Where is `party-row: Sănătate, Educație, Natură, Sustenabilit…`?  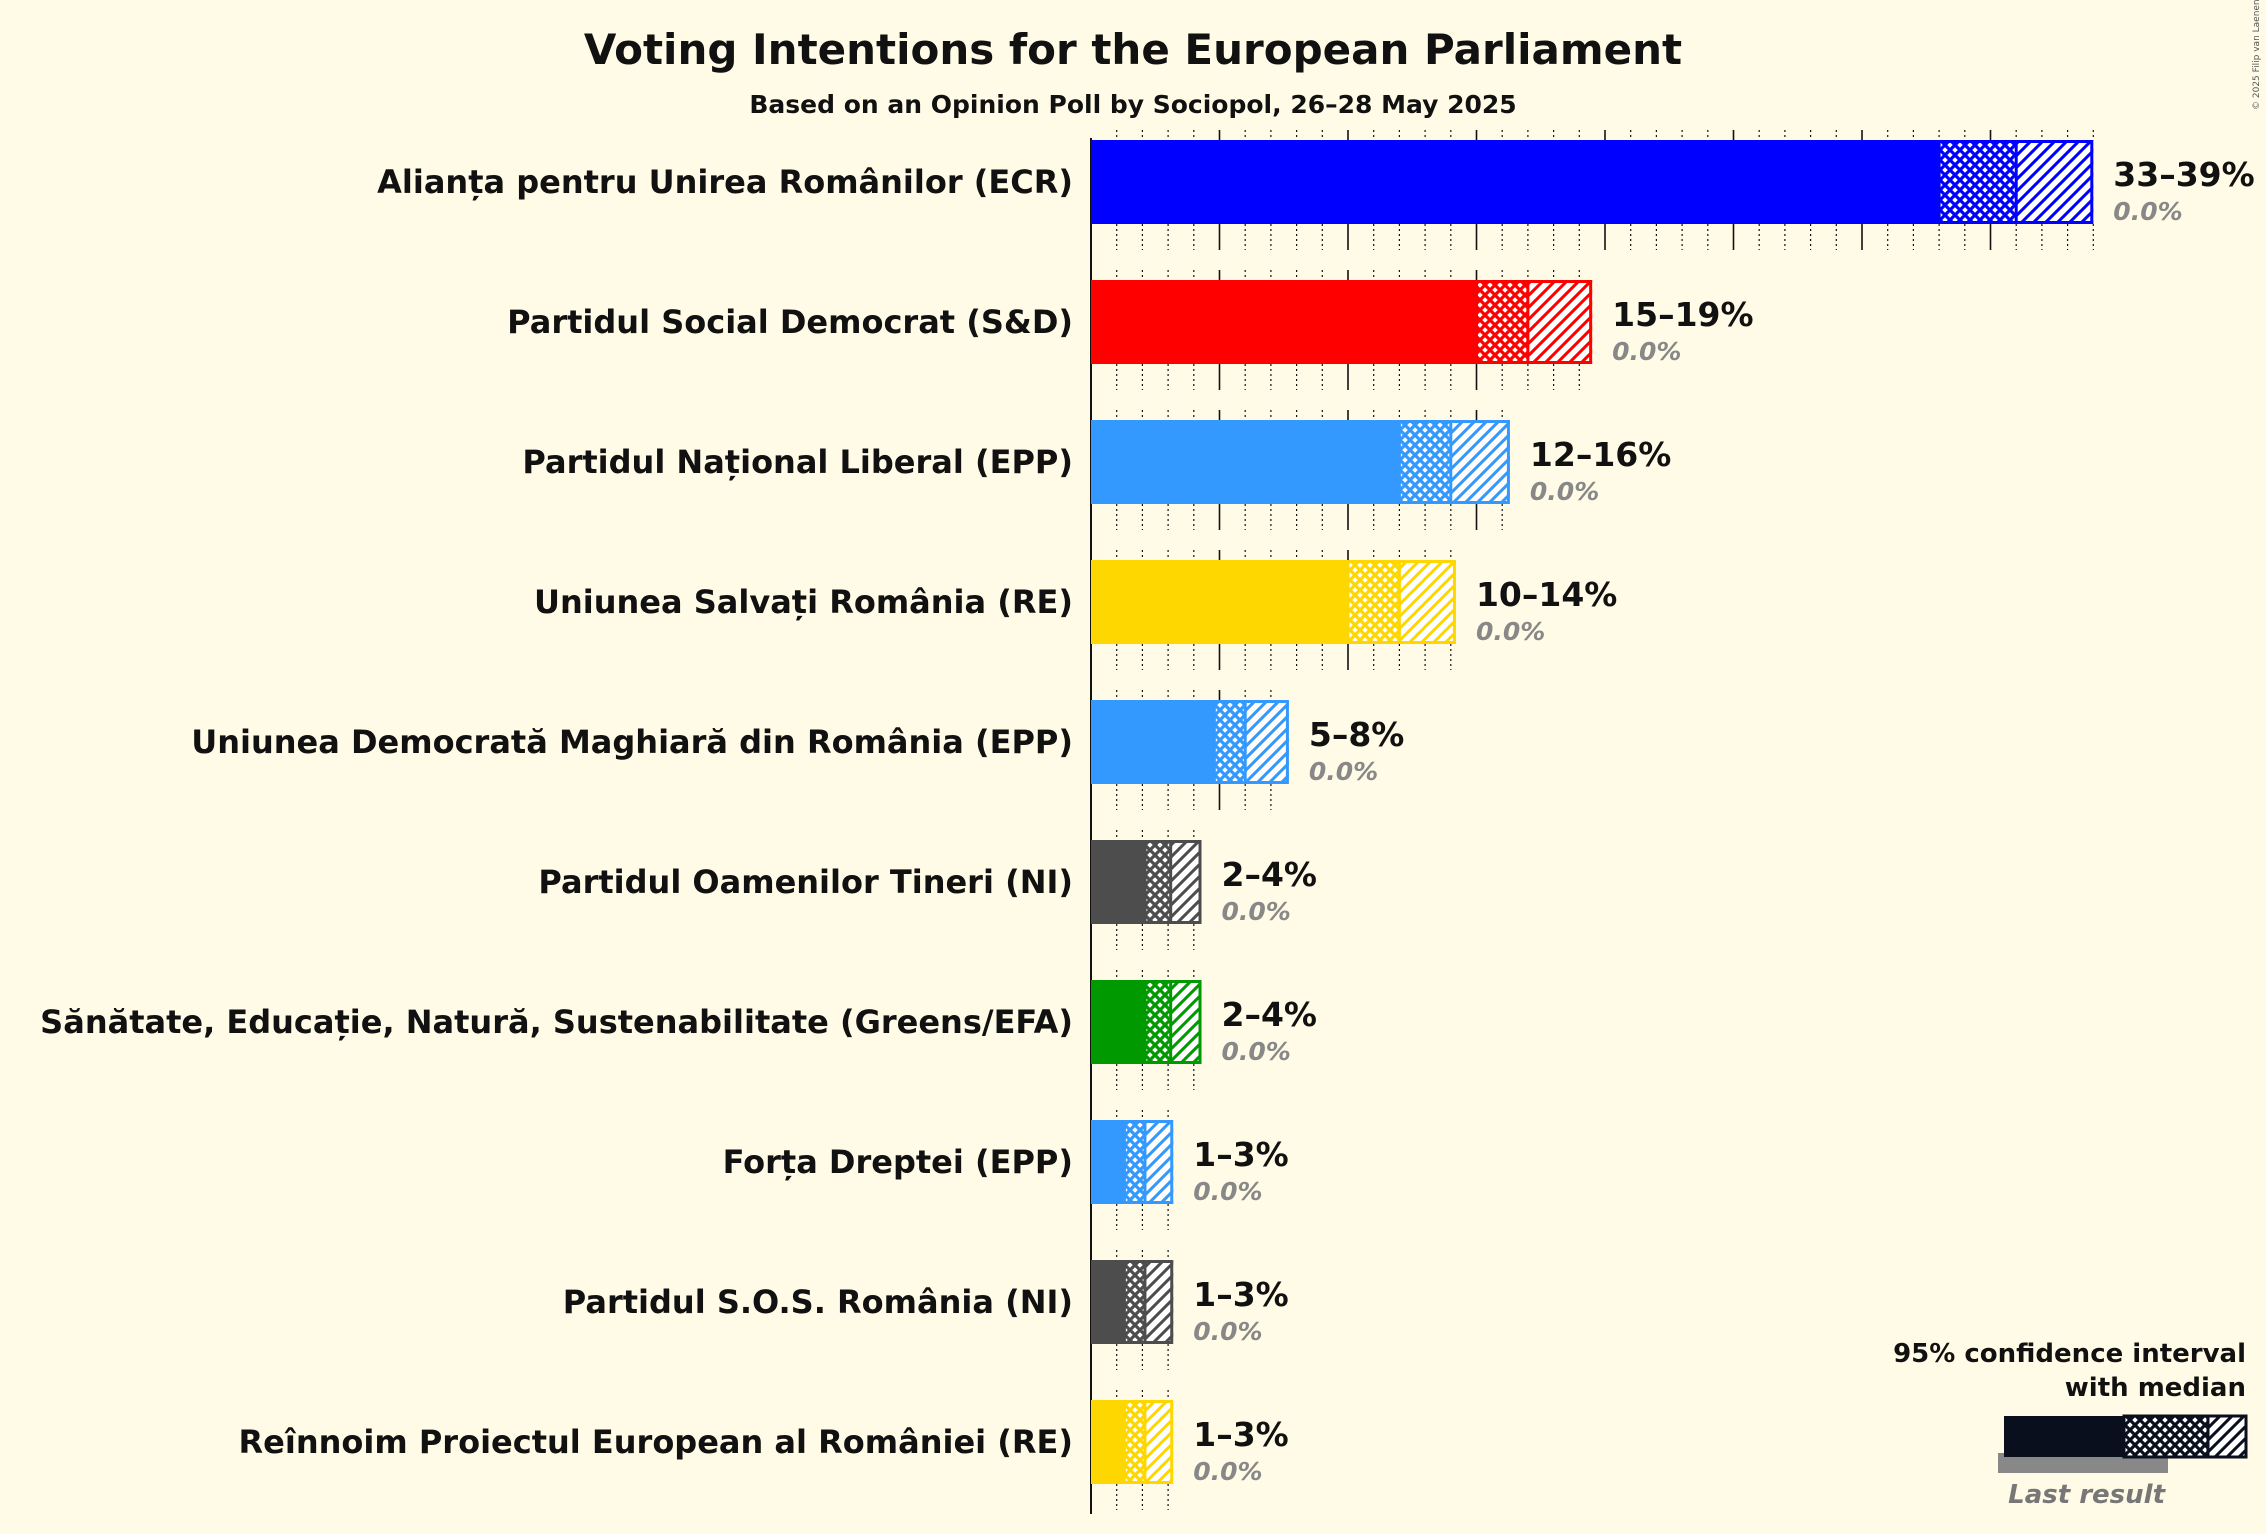
party-row: Sănătate, Educație, Natură, Sustenabilit… is located at coordinates (678, 1030).